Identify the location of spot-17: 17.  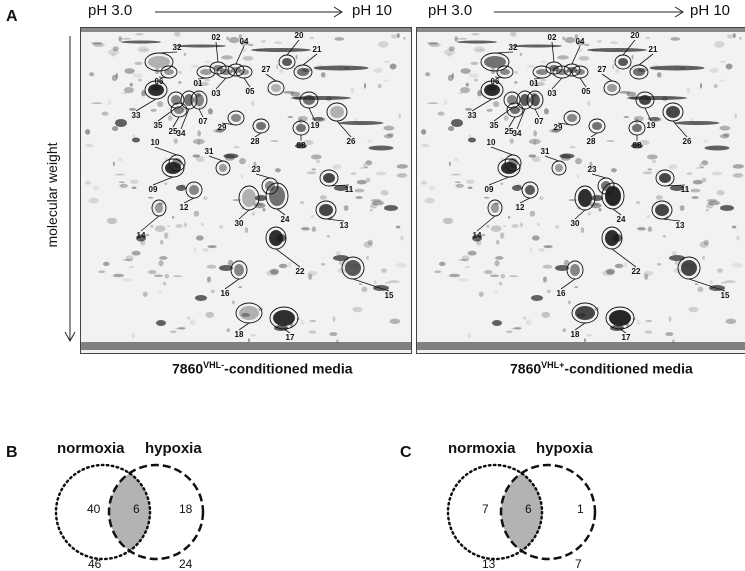
(620, 324).